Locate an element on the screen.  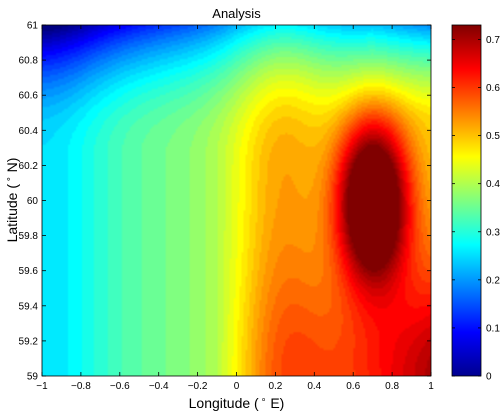
y-tick-label: 59.2 is located at coordinates (29, 341).